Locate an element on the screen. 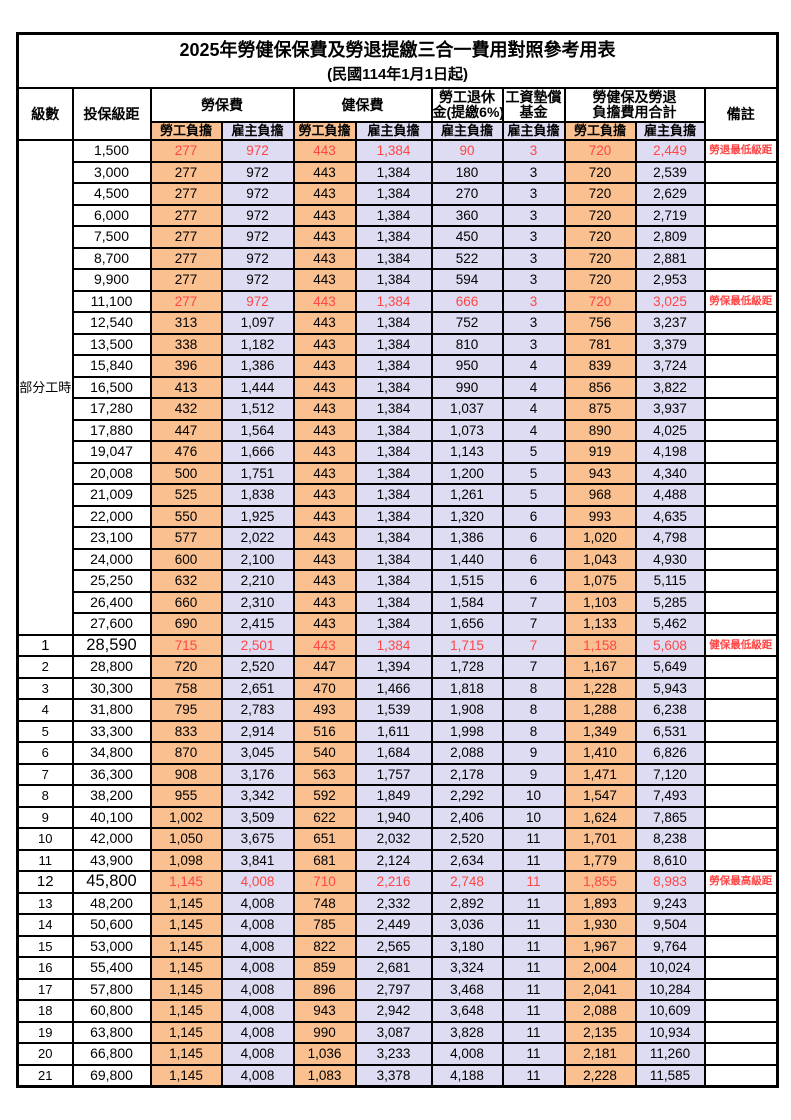  table-row: 16,500 413 1,444 443 1,384 990 4 856 3,822 is located at coordinates (398, 387).